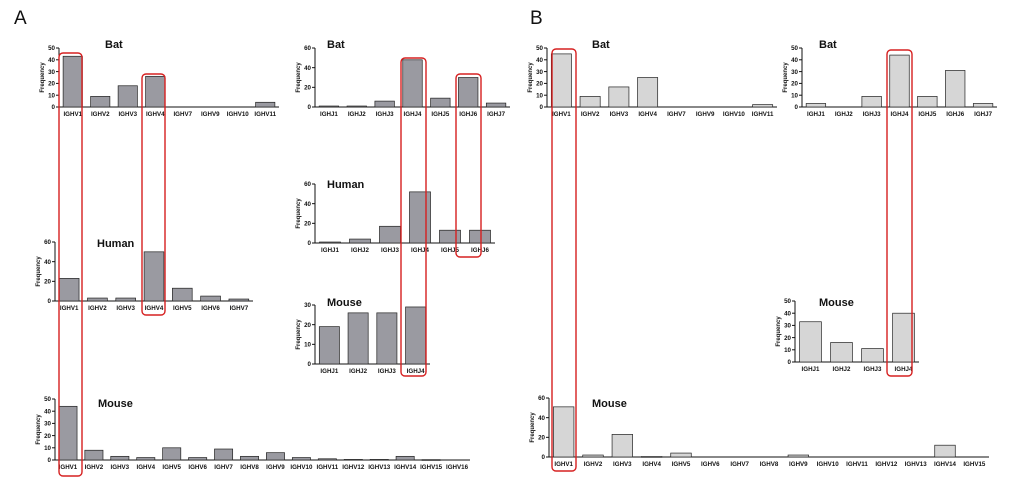 This screenshot has width=1014, height=482. I want to click on x-tick-label: IGHJ5, so click(440, 114).